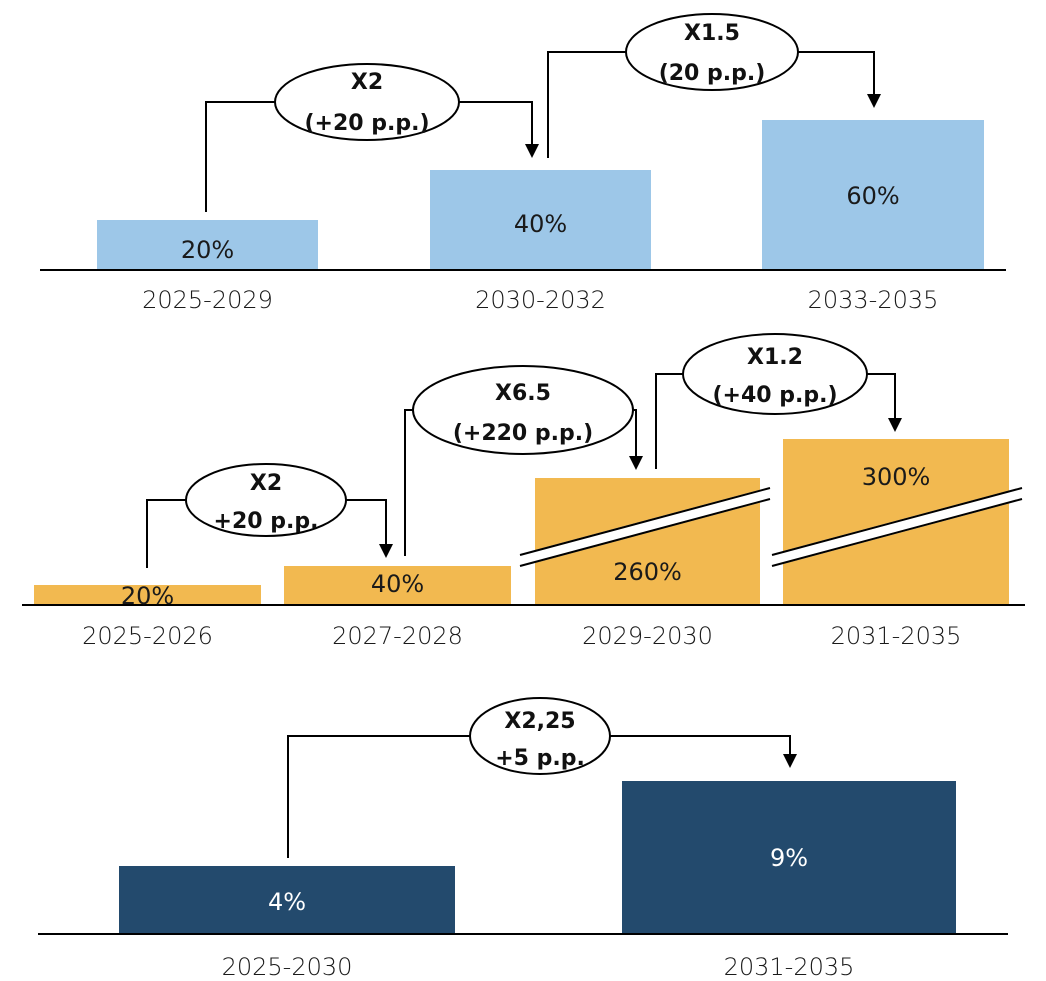 This screenshot has height=981, width=1046. What do you see at coordinates (523, 433) in the screenshot?
I see `change-label: (+220 p.p.)` at bounding box center [523, 433].